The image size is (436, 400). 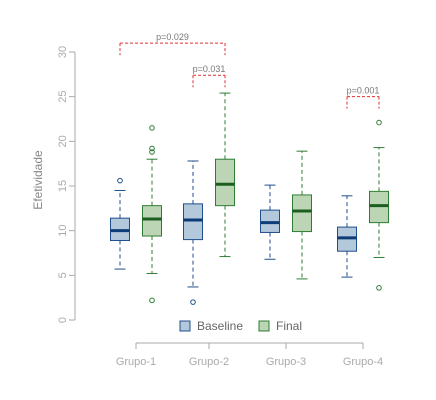 What do you see at coordinates (172, 44) in the screenshot?
I see `p-value-annotation-1: p=0.029` at bounding box center [172, 44].